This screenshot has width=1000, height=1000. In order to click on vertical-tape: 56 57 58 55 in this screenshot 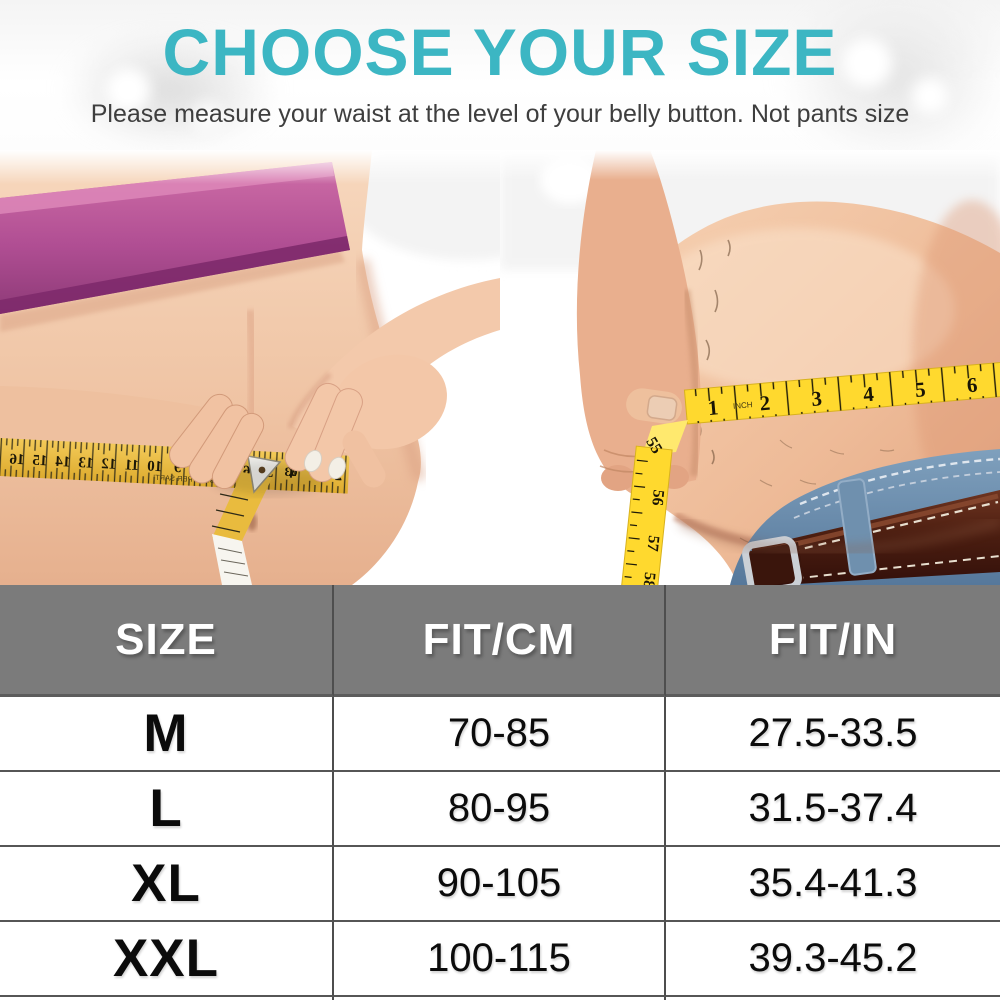, I will do `click(654, 502)`.